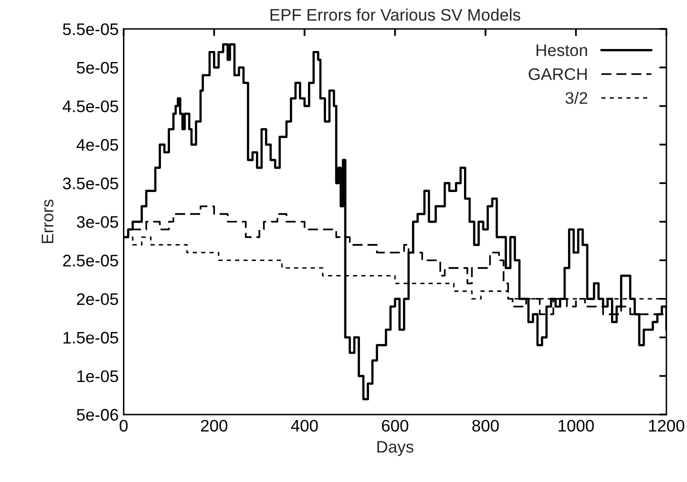  I want to click on x-tick-label: 1000, so click(576, 426).